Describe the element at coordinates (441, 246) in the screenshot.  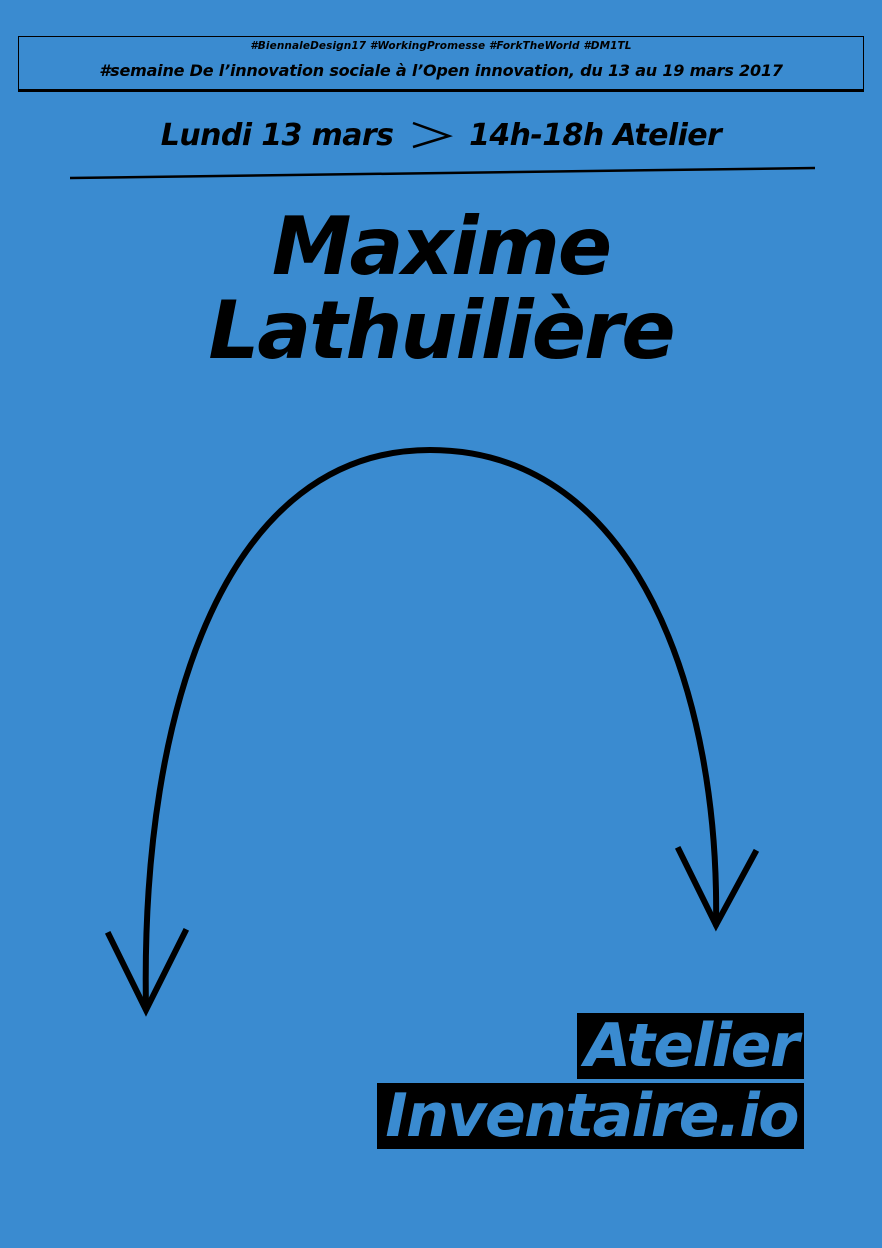
I see `speaker-first-name: Maxime` at that location.